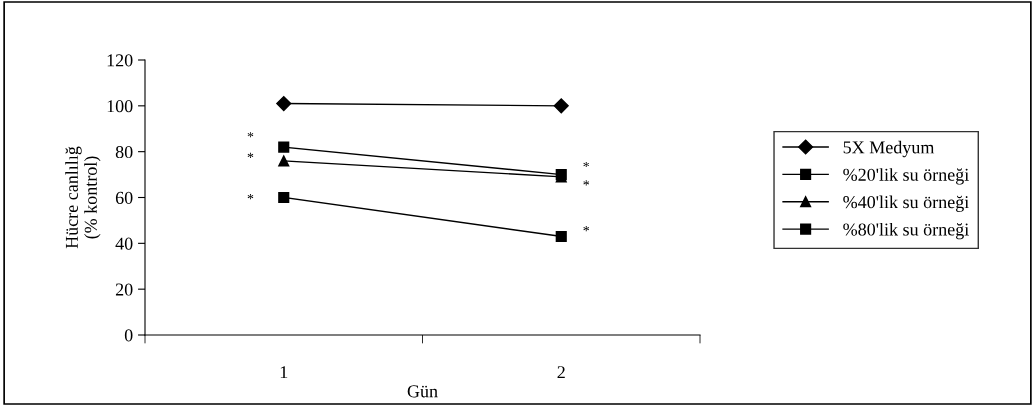 Image resolution: width=1035 pixels, height=406 pixels. Describe the element at coordinates (889, 149) in the screenshot. I see `legend-label: 5X Medyum` at that location.